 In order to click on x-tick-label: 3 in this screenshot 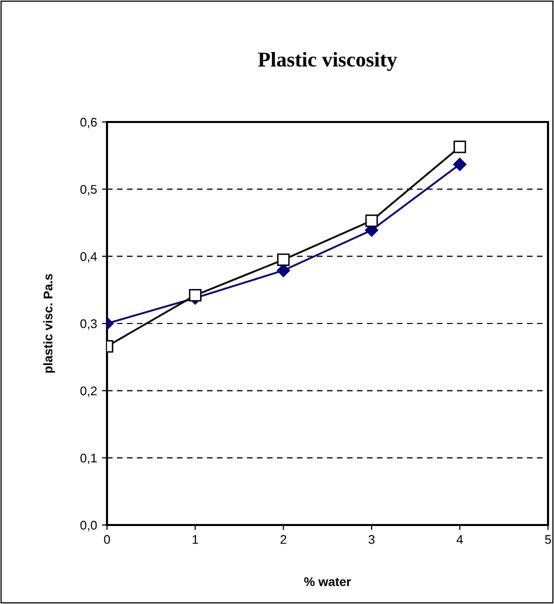, I will do `click(371, 539)`.